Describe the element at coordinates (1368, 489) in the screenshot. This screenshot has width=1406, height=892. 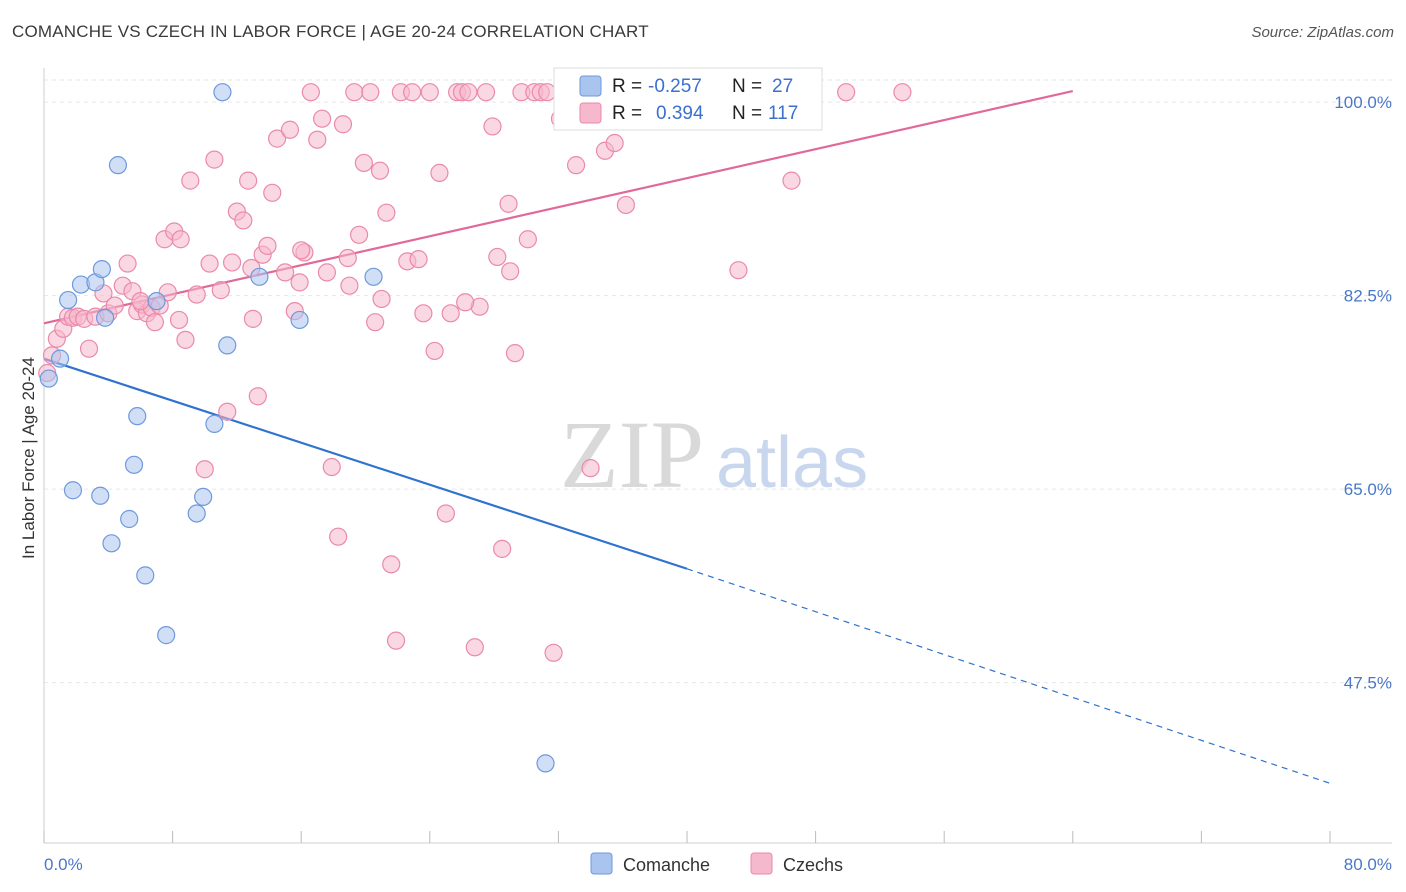
I see `y-tick-label-1: 65.0%` at that location.